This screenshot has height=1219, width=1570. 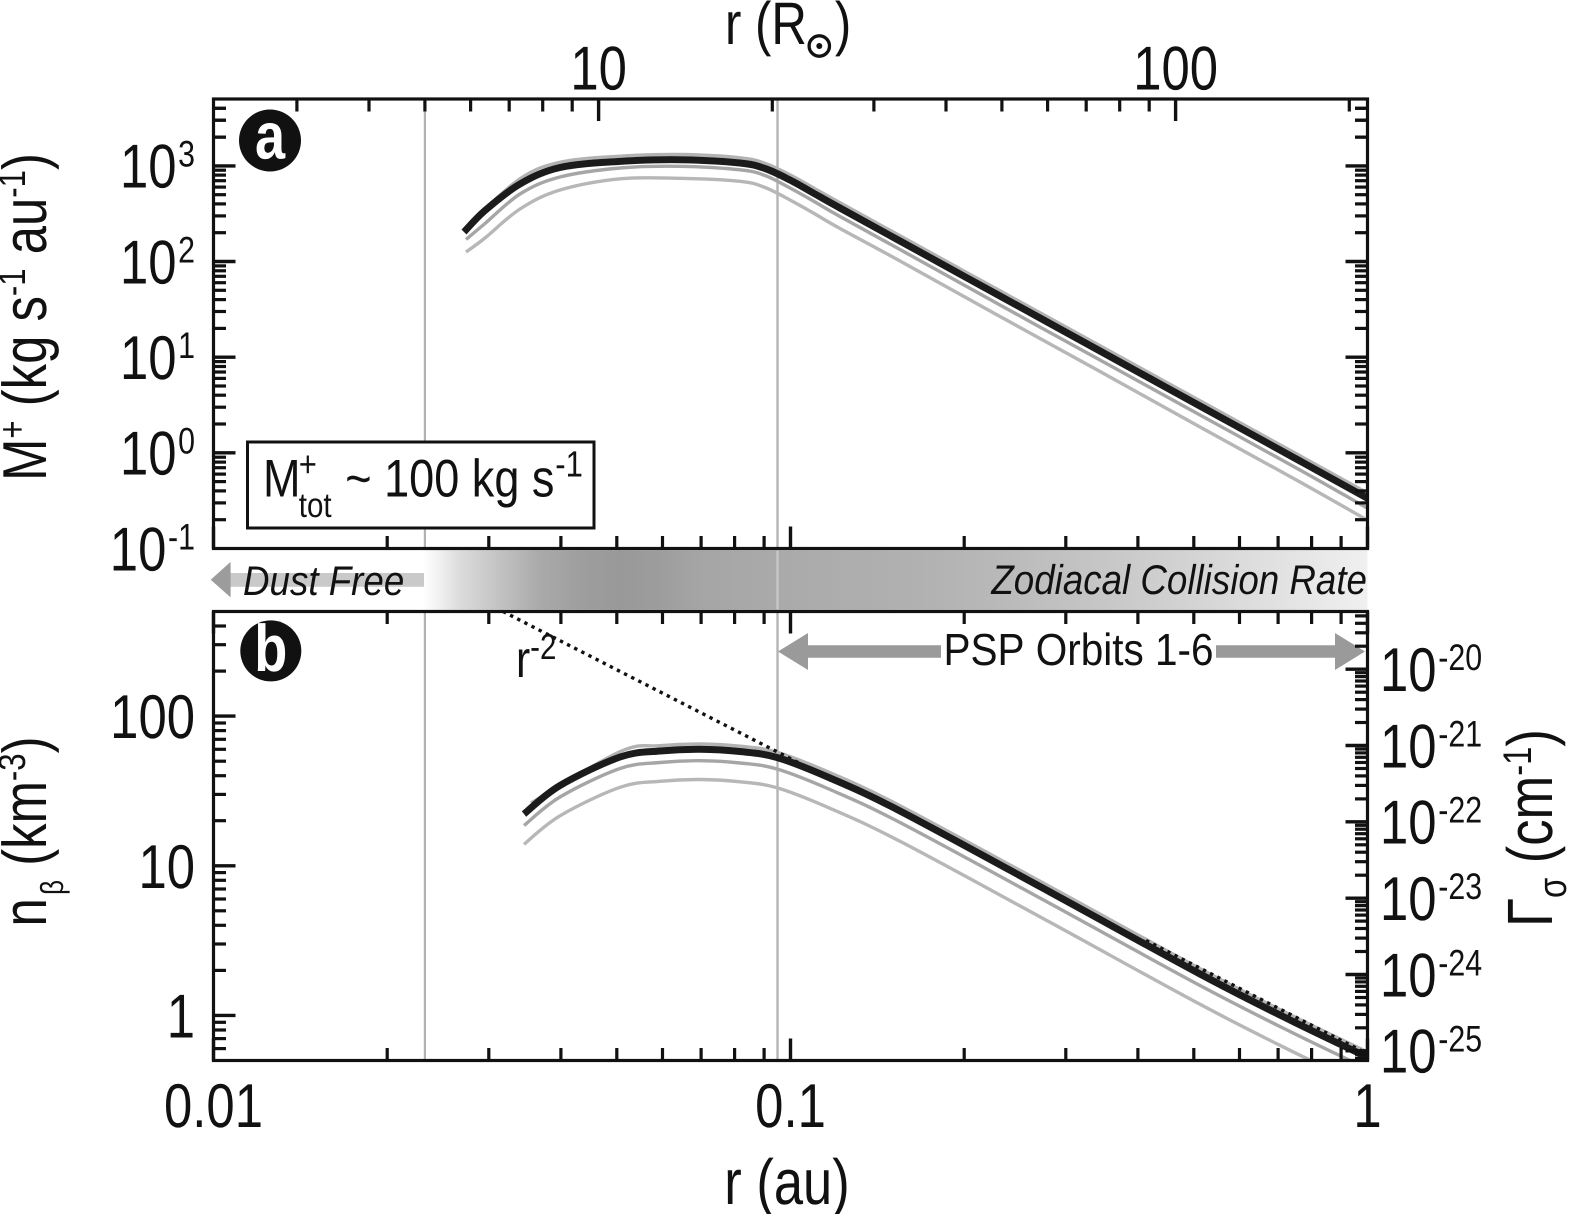 I want to click on svg-text: r (au), so click(x=786, y=1180).